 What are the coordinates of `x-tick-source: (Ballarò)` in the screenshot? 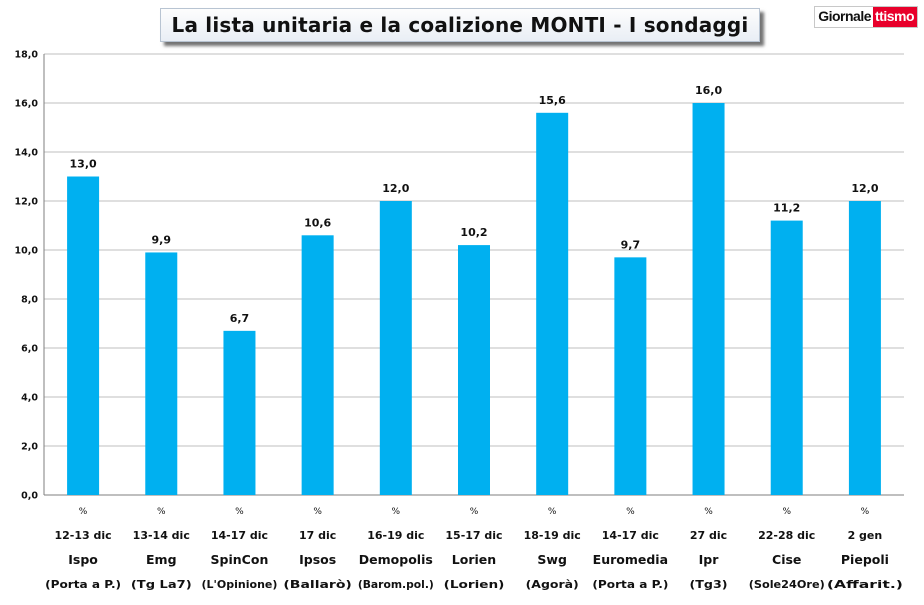 It's located at (317, 584).